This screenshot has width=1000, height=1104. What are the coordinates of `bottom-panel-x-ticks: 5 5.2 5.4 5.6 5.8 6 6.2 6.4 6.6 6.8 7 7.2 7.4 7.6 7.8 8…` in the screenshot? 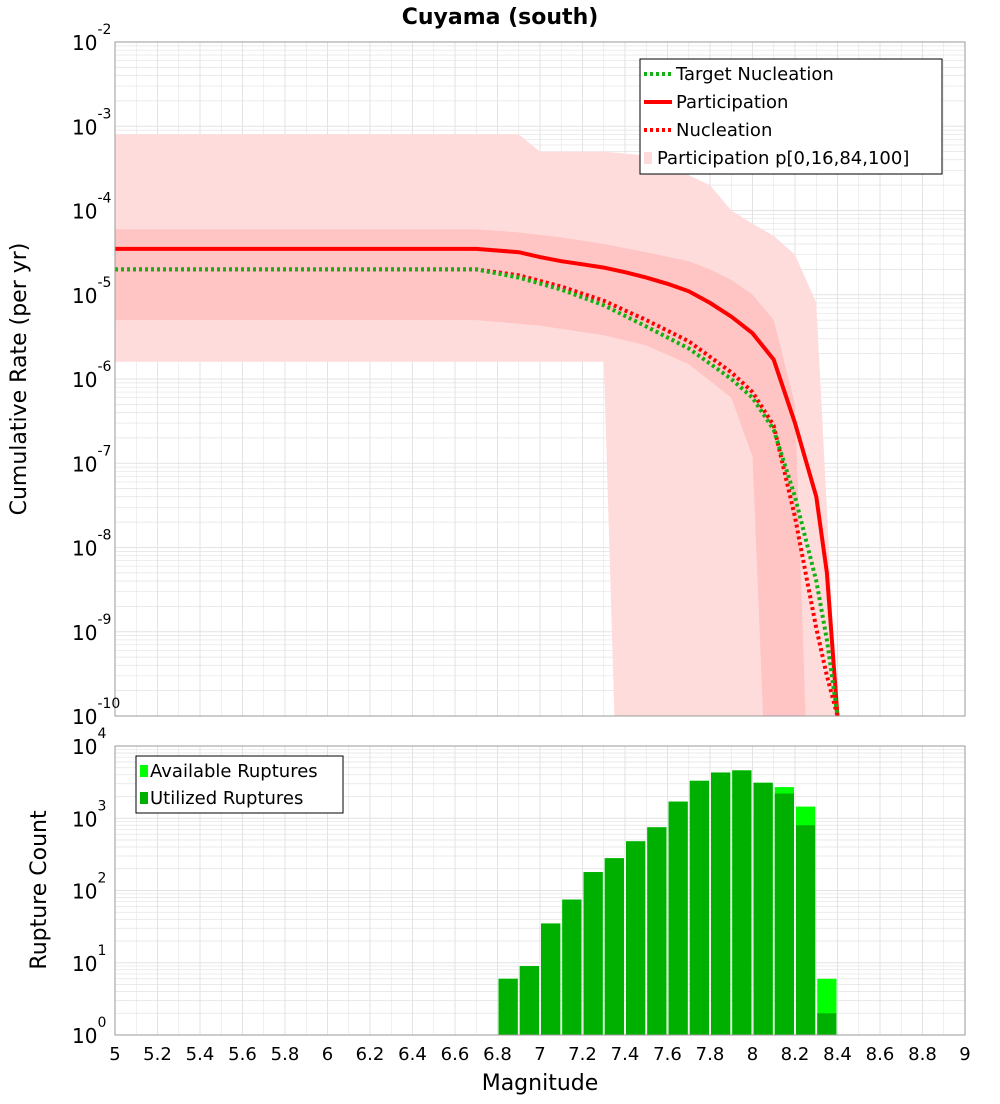 It's located at (539, 1054).